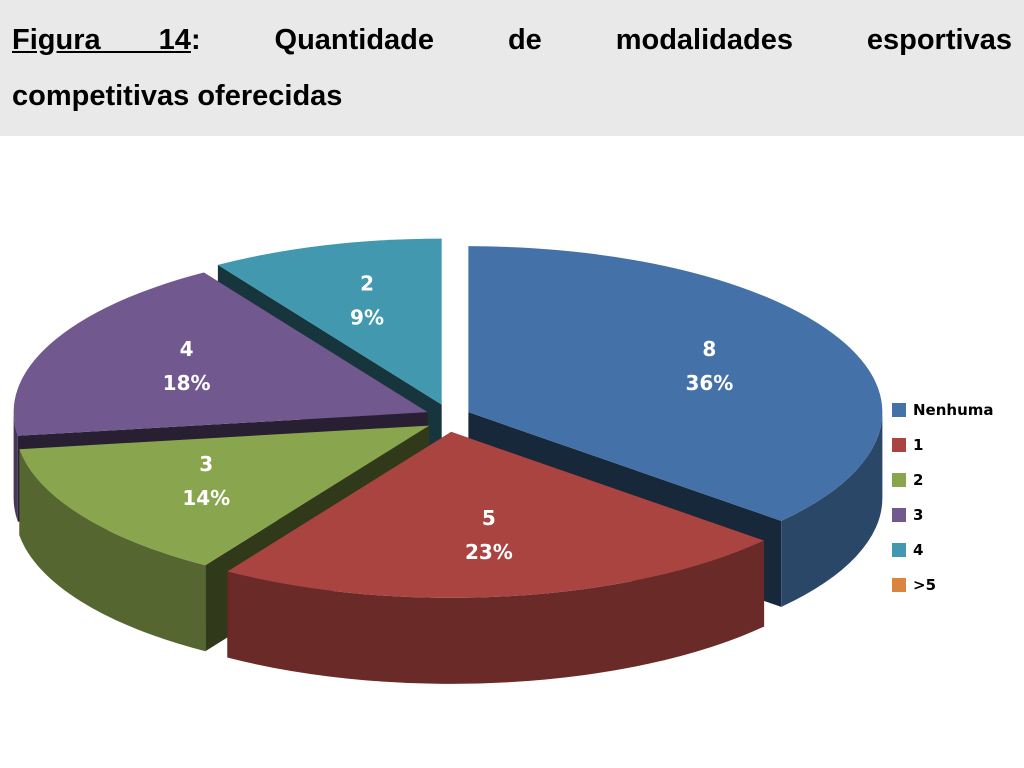 The height and width of the screenshot is (768, 1024). I want to click on data-label-percent-4: 9%, so click(367, 318).